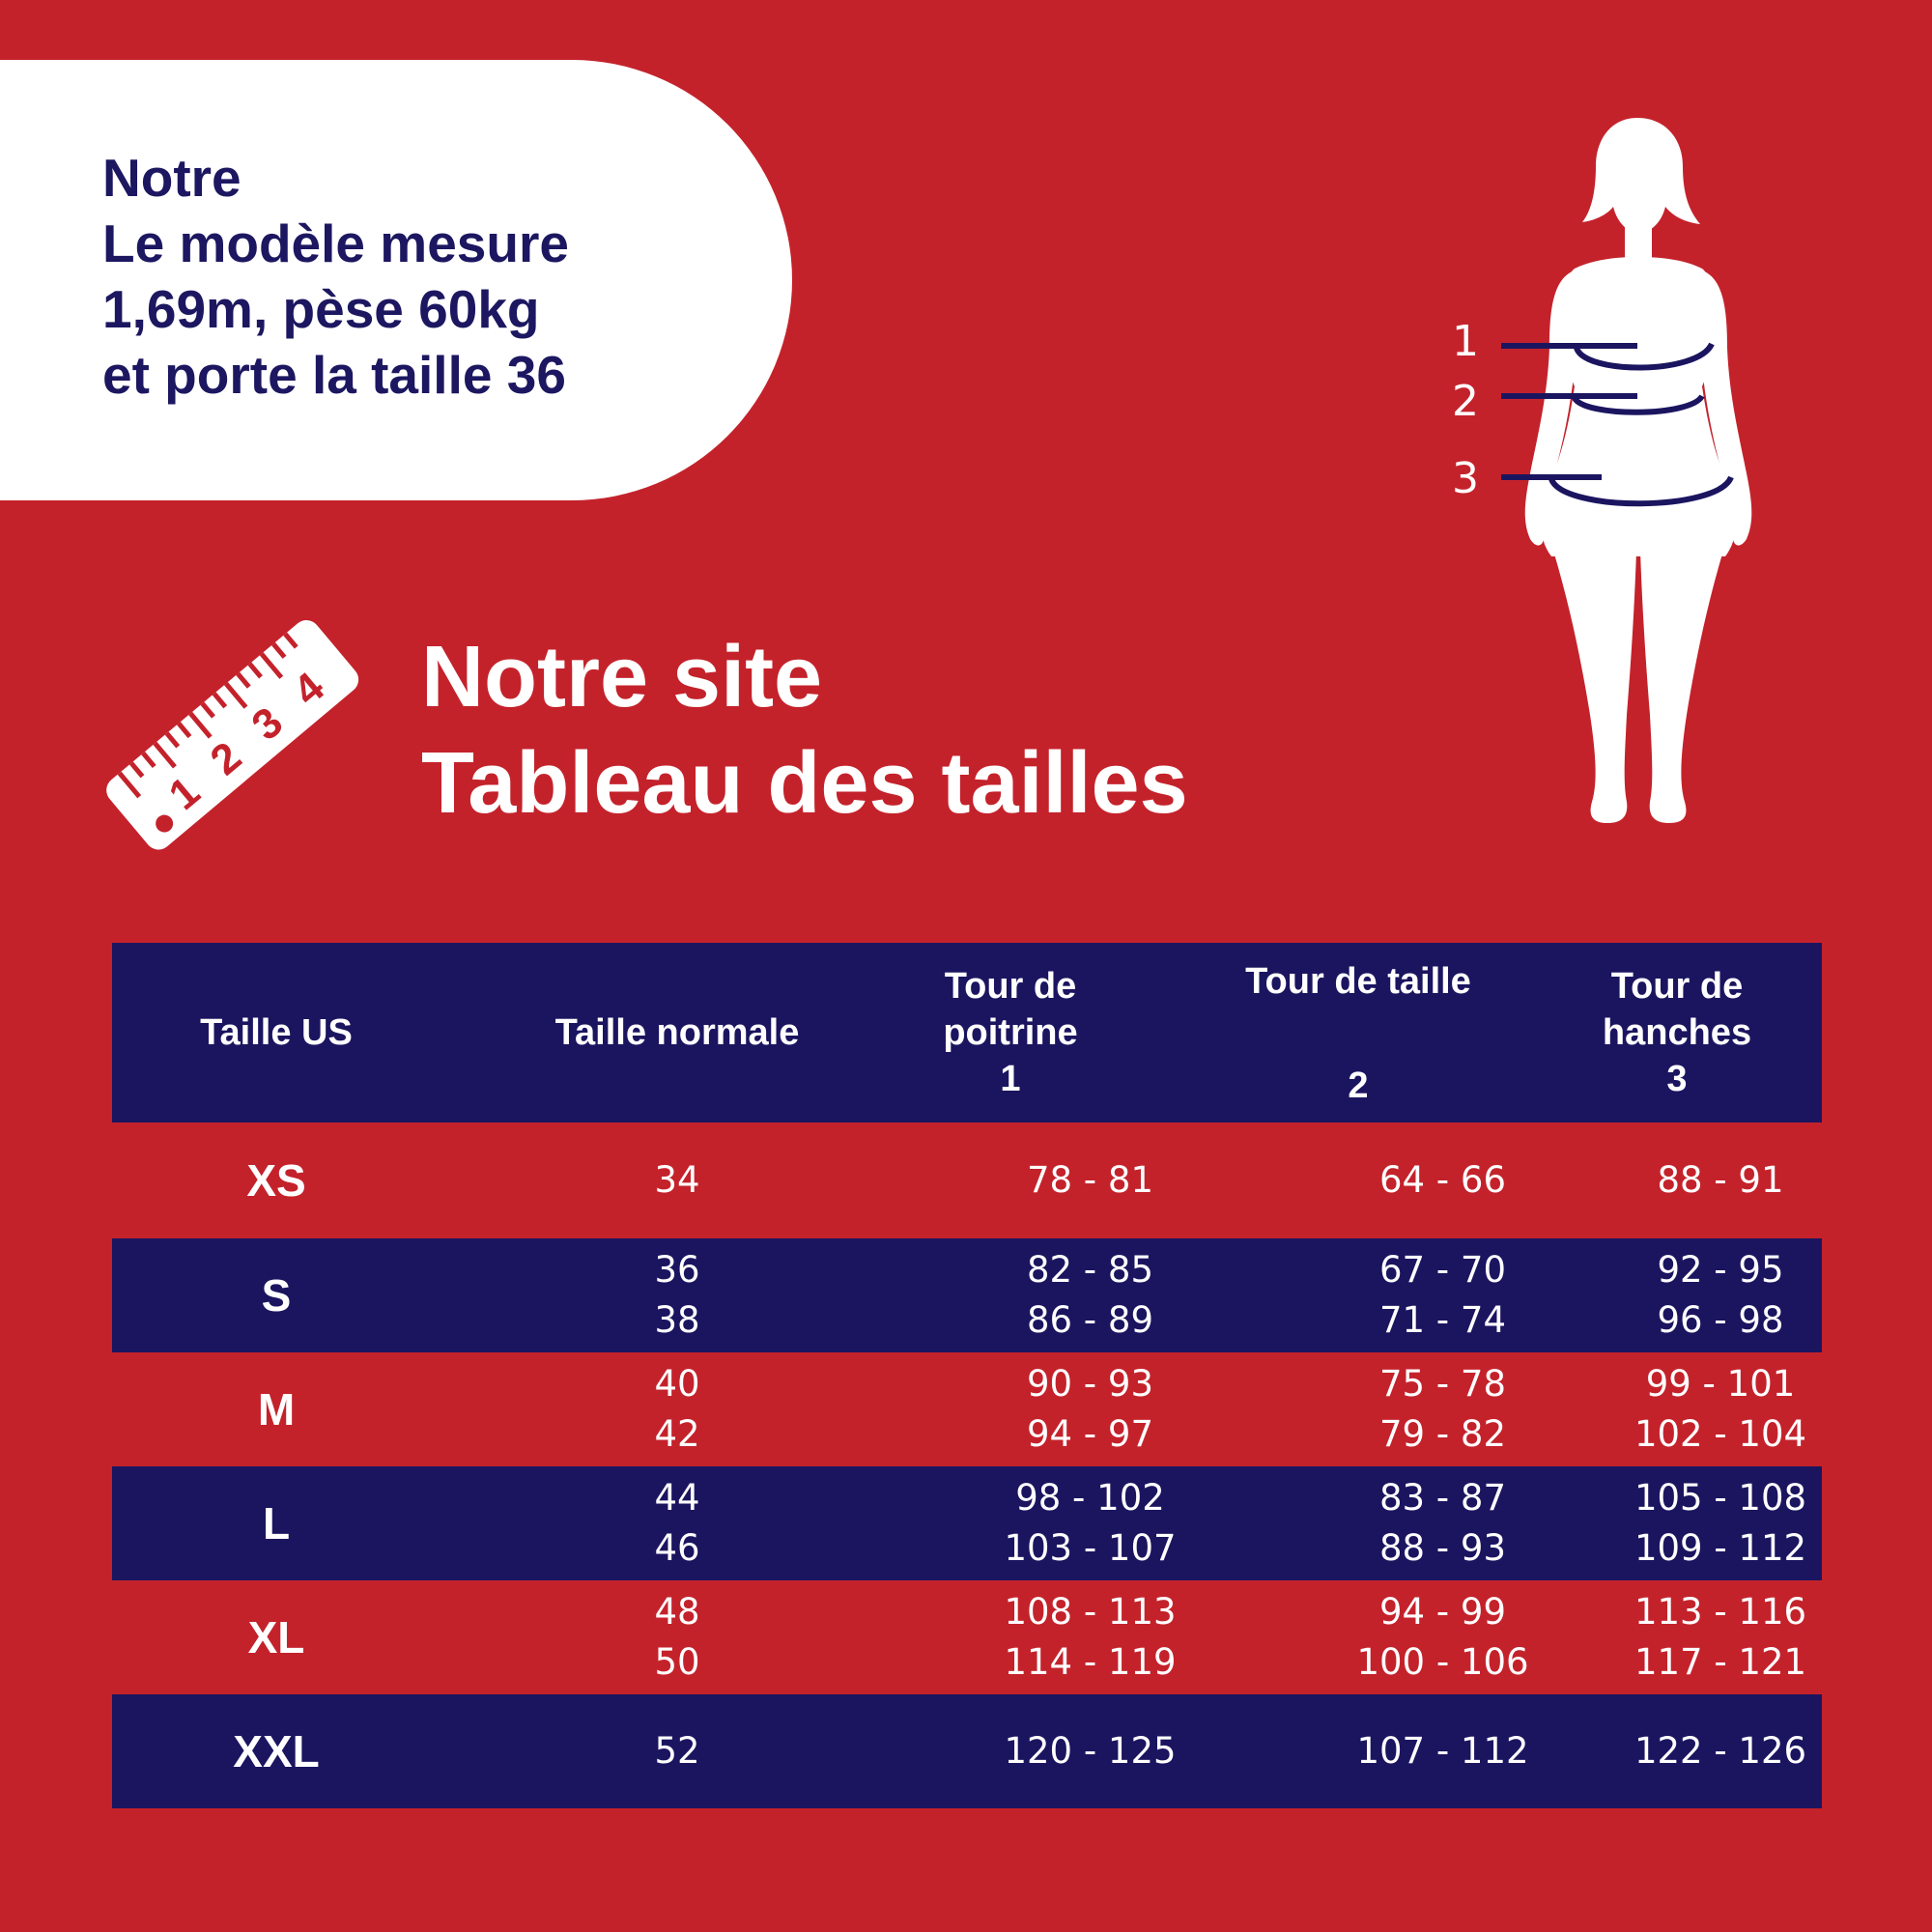 The width and height of the screenshot is (1932, 1932). I want to click on cell-value: 107 - 112, so click(1442, 1751).